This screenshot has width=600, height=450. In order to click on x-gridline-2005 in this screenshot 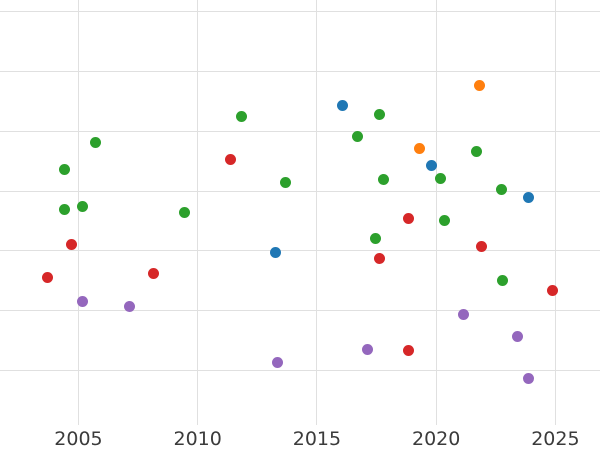, I will do `click(78, 212)`.